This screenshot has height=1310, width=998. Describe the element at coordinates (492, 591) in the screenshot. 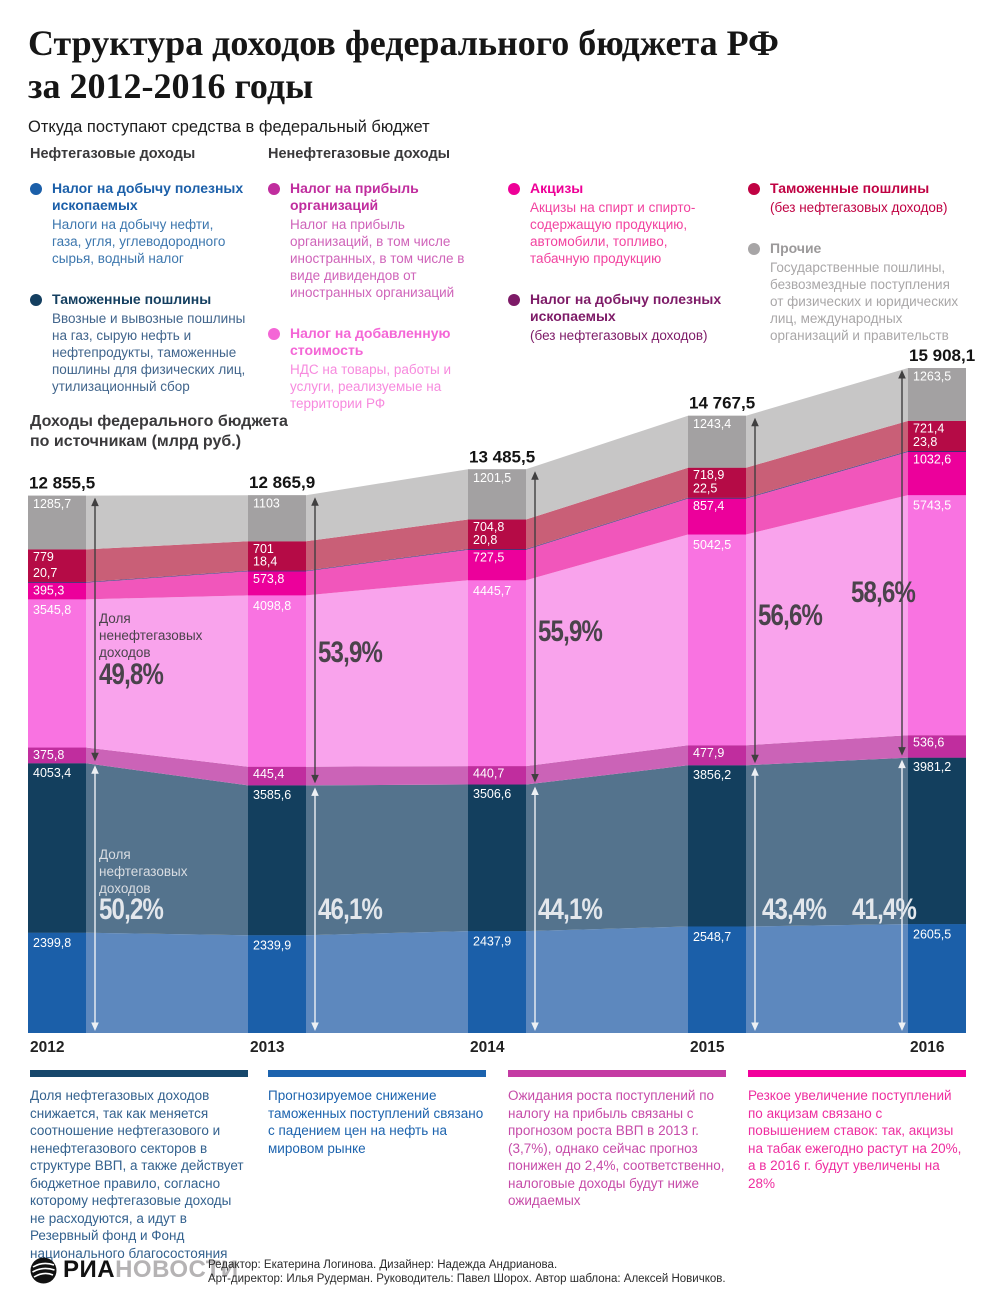

I see `value-label-vat-2014: 4445,7` at that location.